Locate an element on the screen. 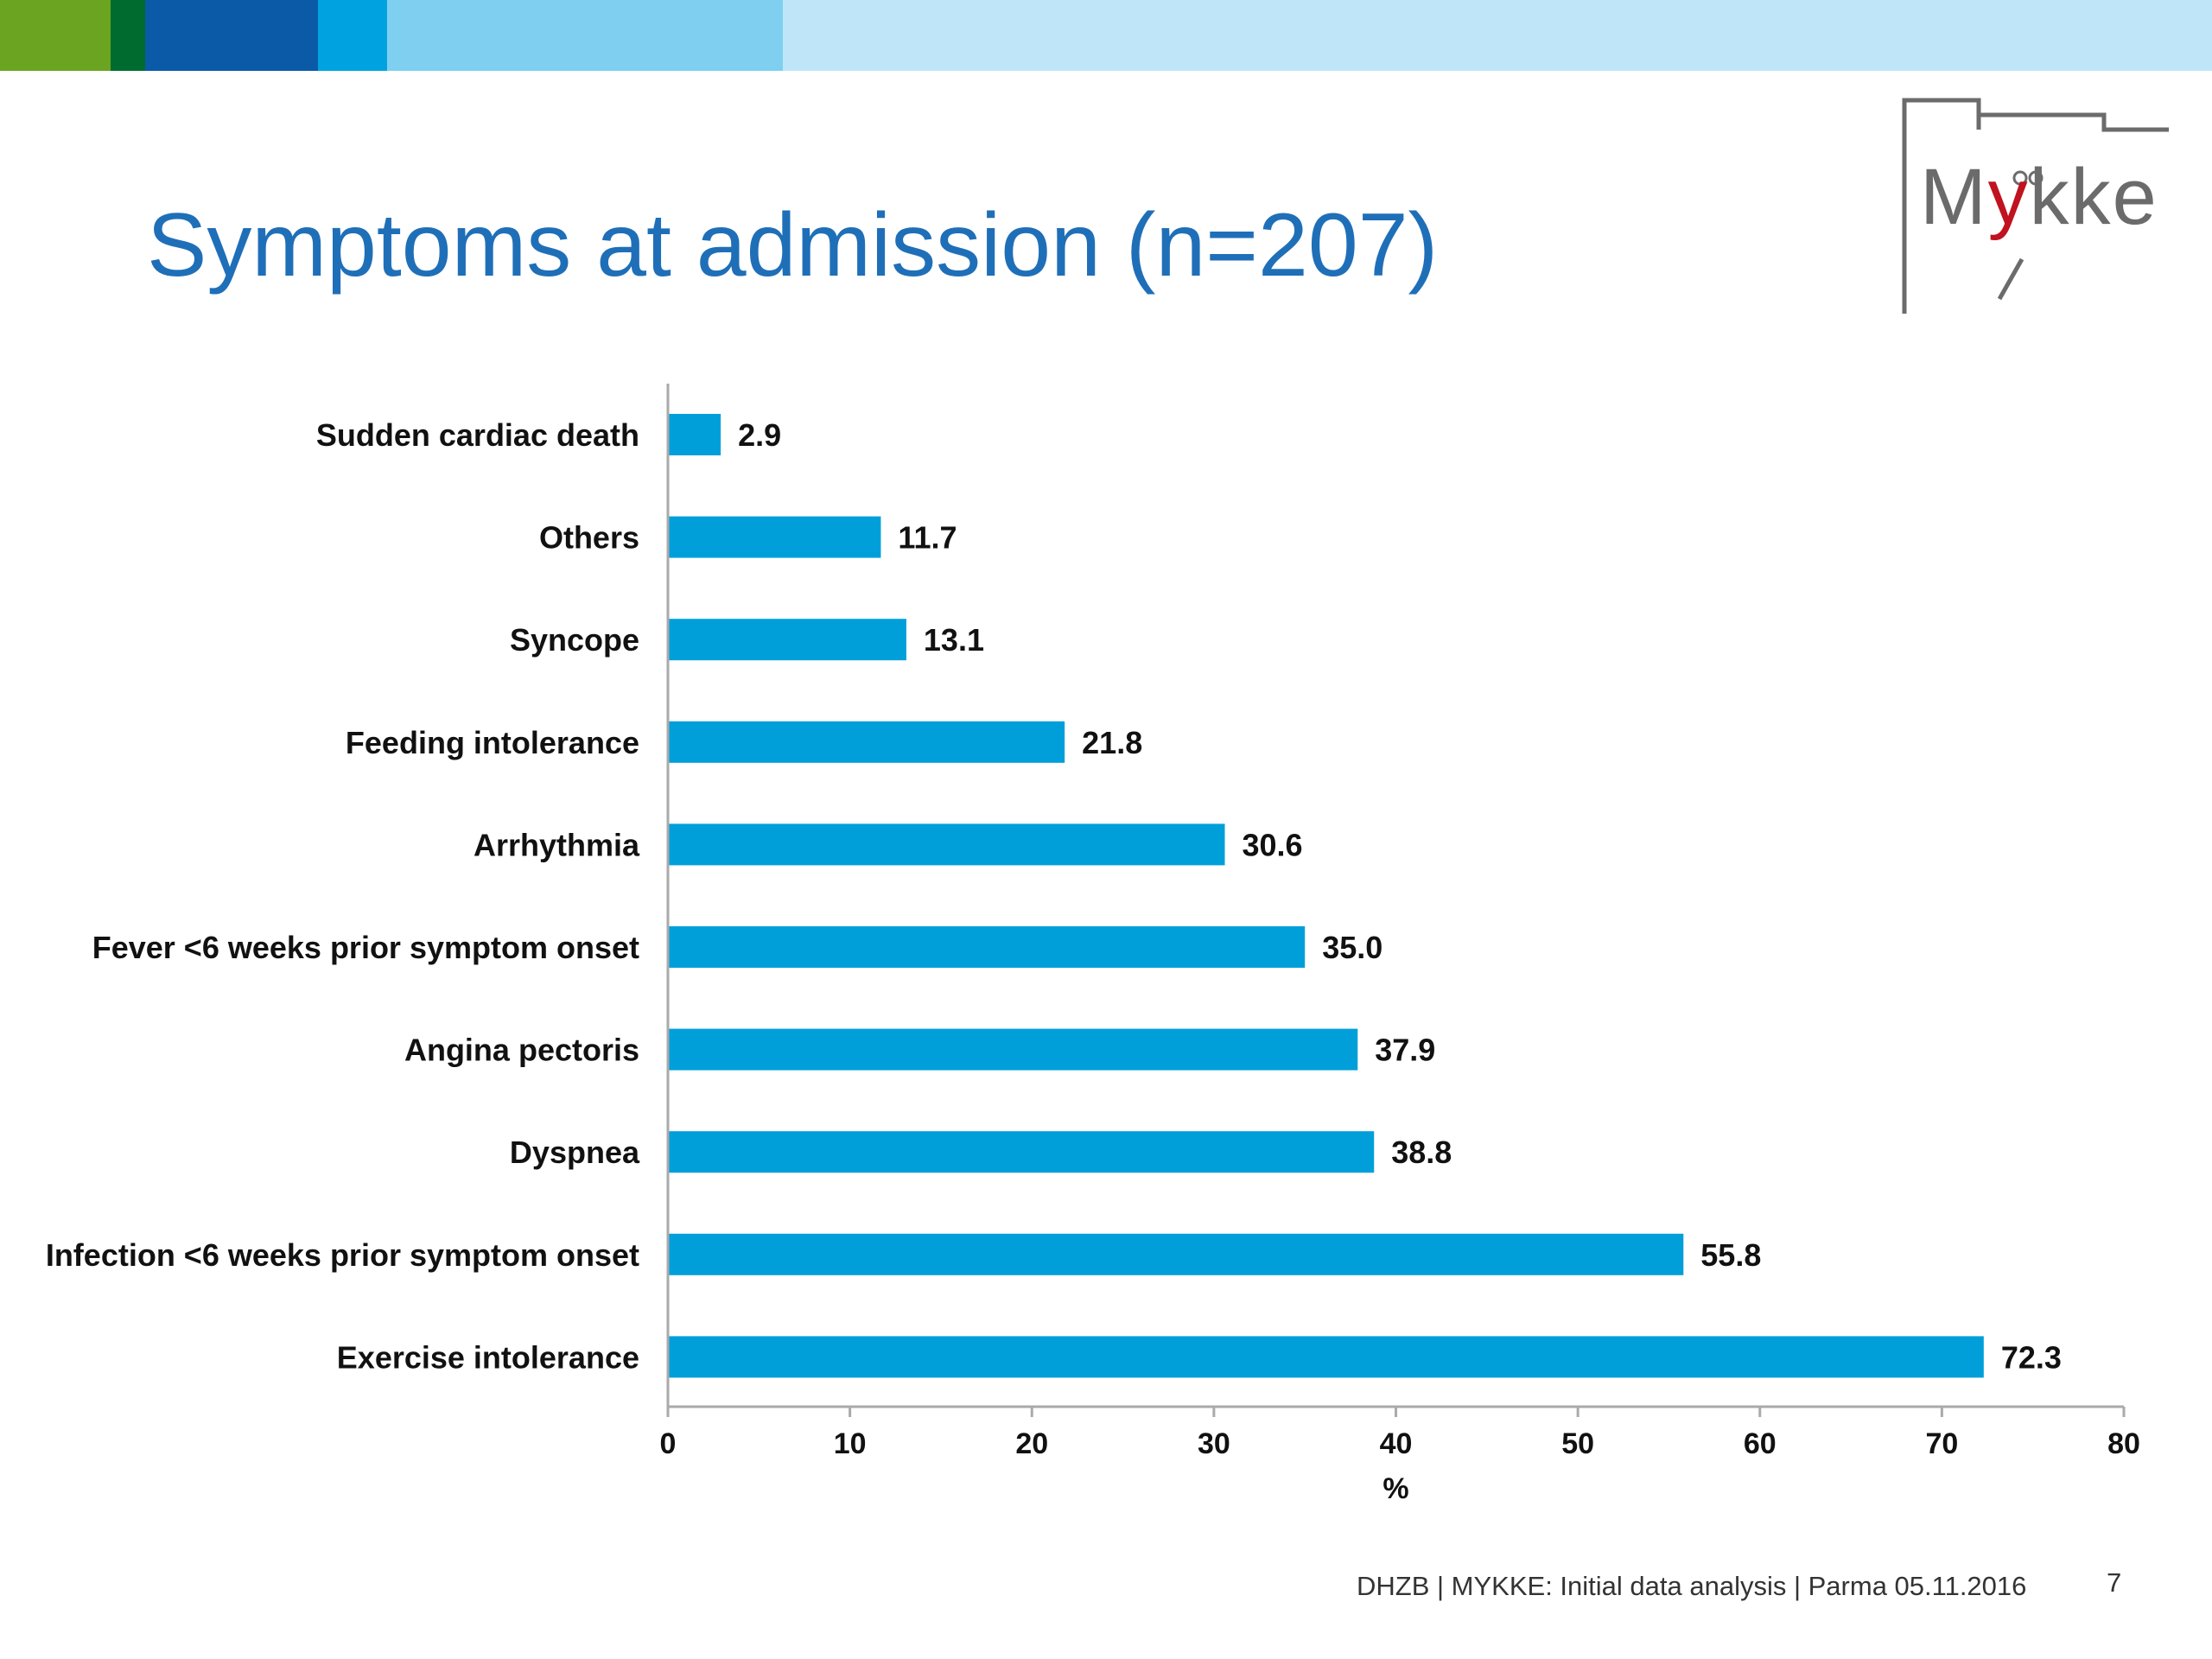  x-axis-label: % is located at coordinates (1395, 1488).